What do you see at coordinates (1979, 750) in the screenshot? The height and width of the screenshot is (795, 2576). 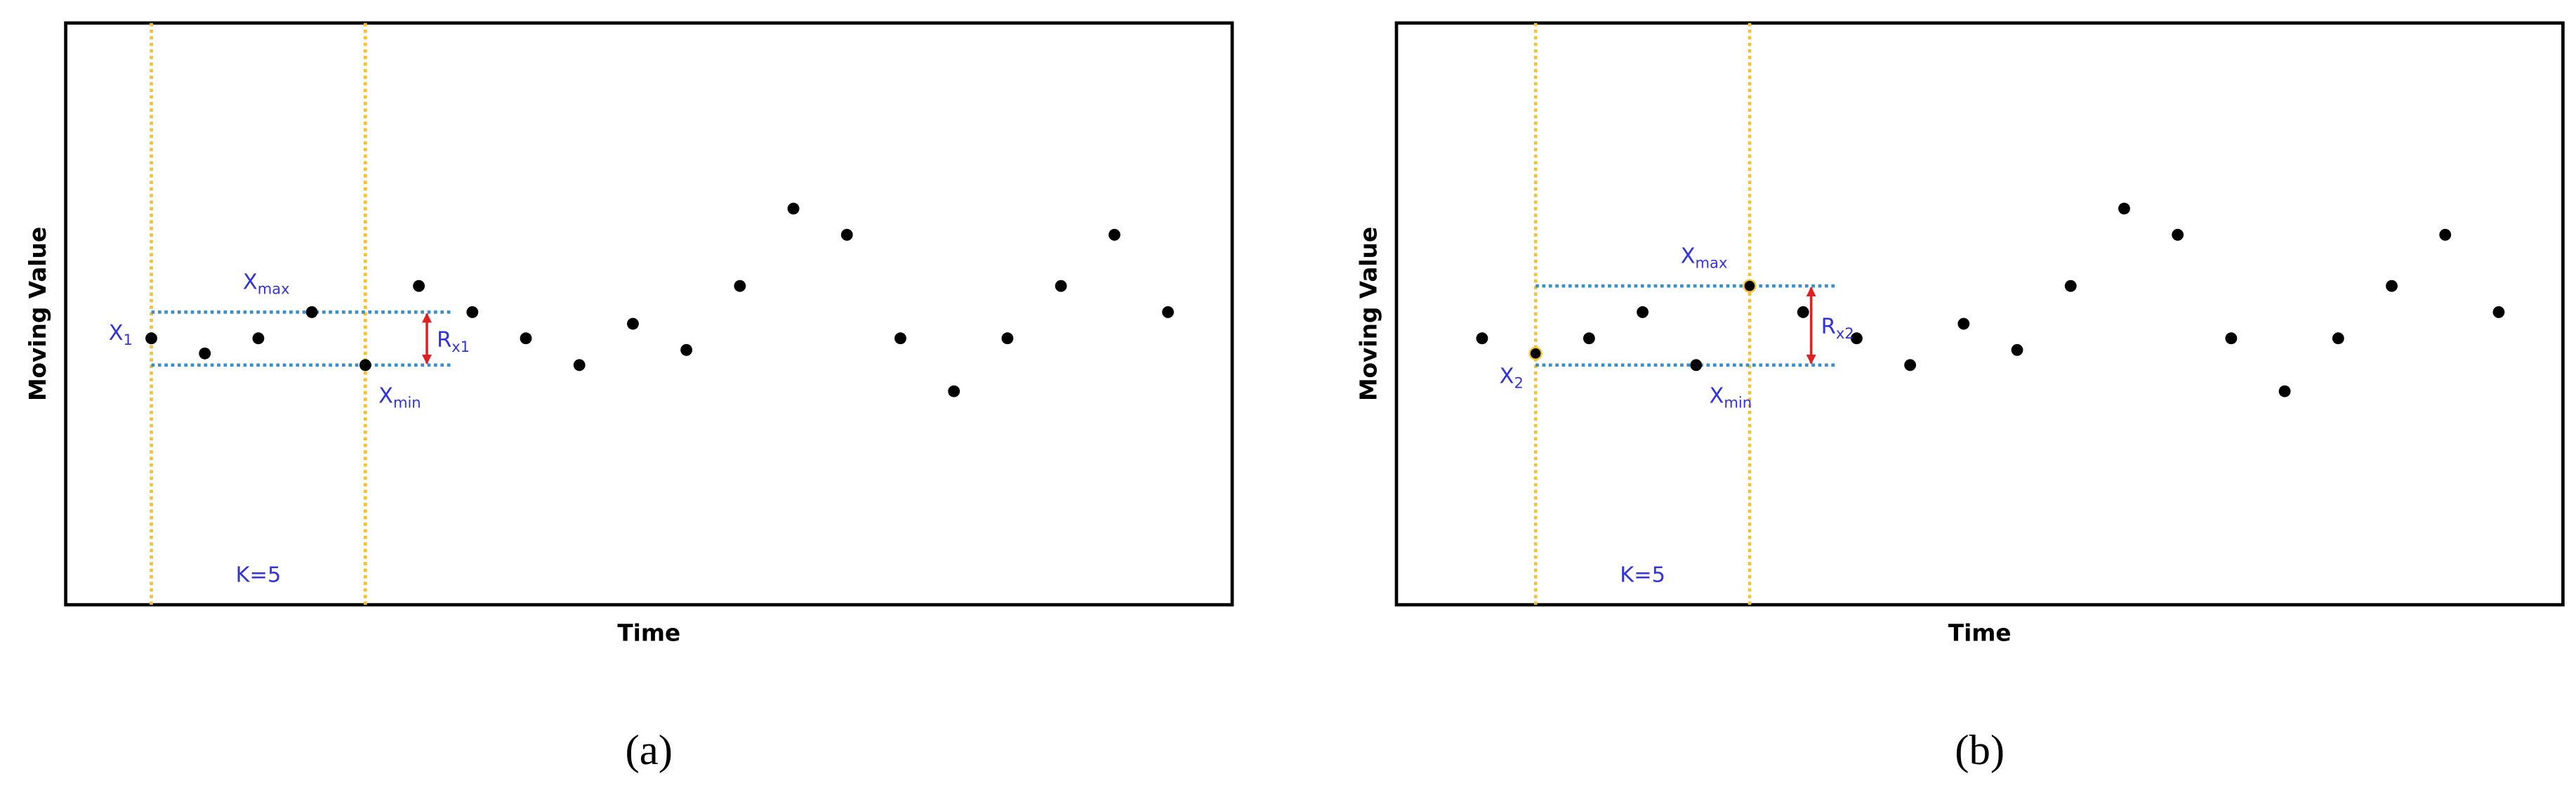 I see `caption: (b)` at bounding box center [1979, 750].